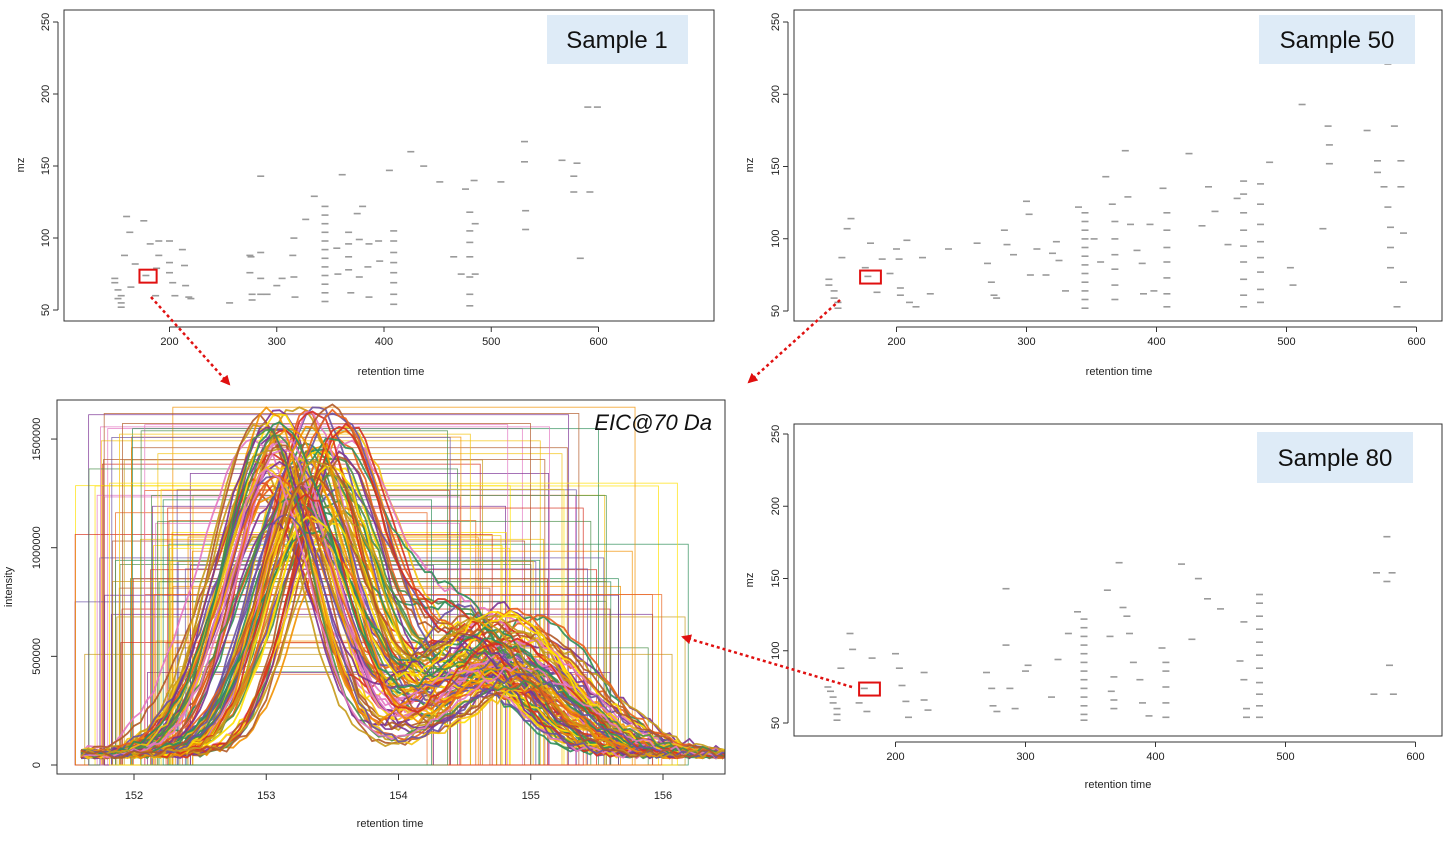  Describe the element at coordinates (46, 22) in the screenshot. I see `sample-1-y-tick-label: 250` at that location.